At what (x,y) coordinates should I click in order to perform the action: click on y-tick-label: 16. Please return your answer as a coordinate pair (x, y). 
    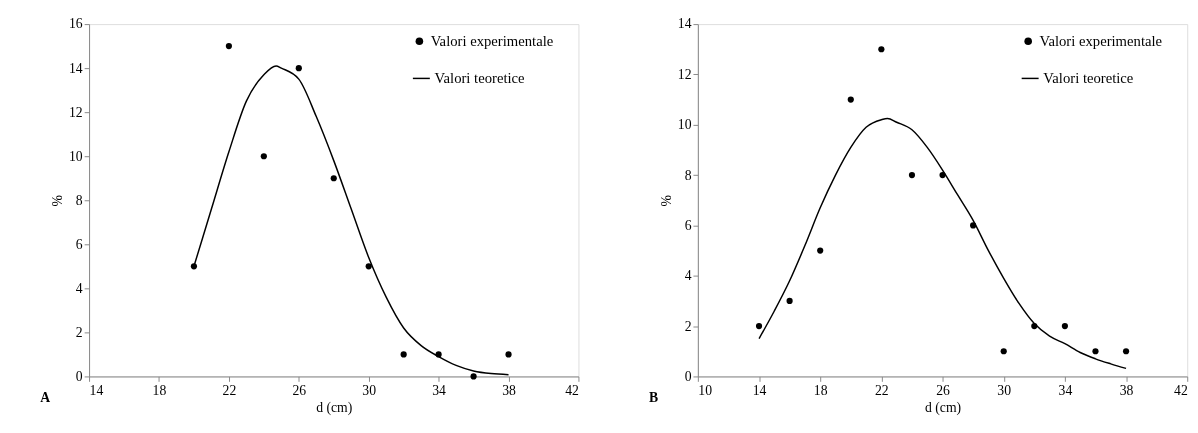
    Looking at the image, I should click on (76, 24).